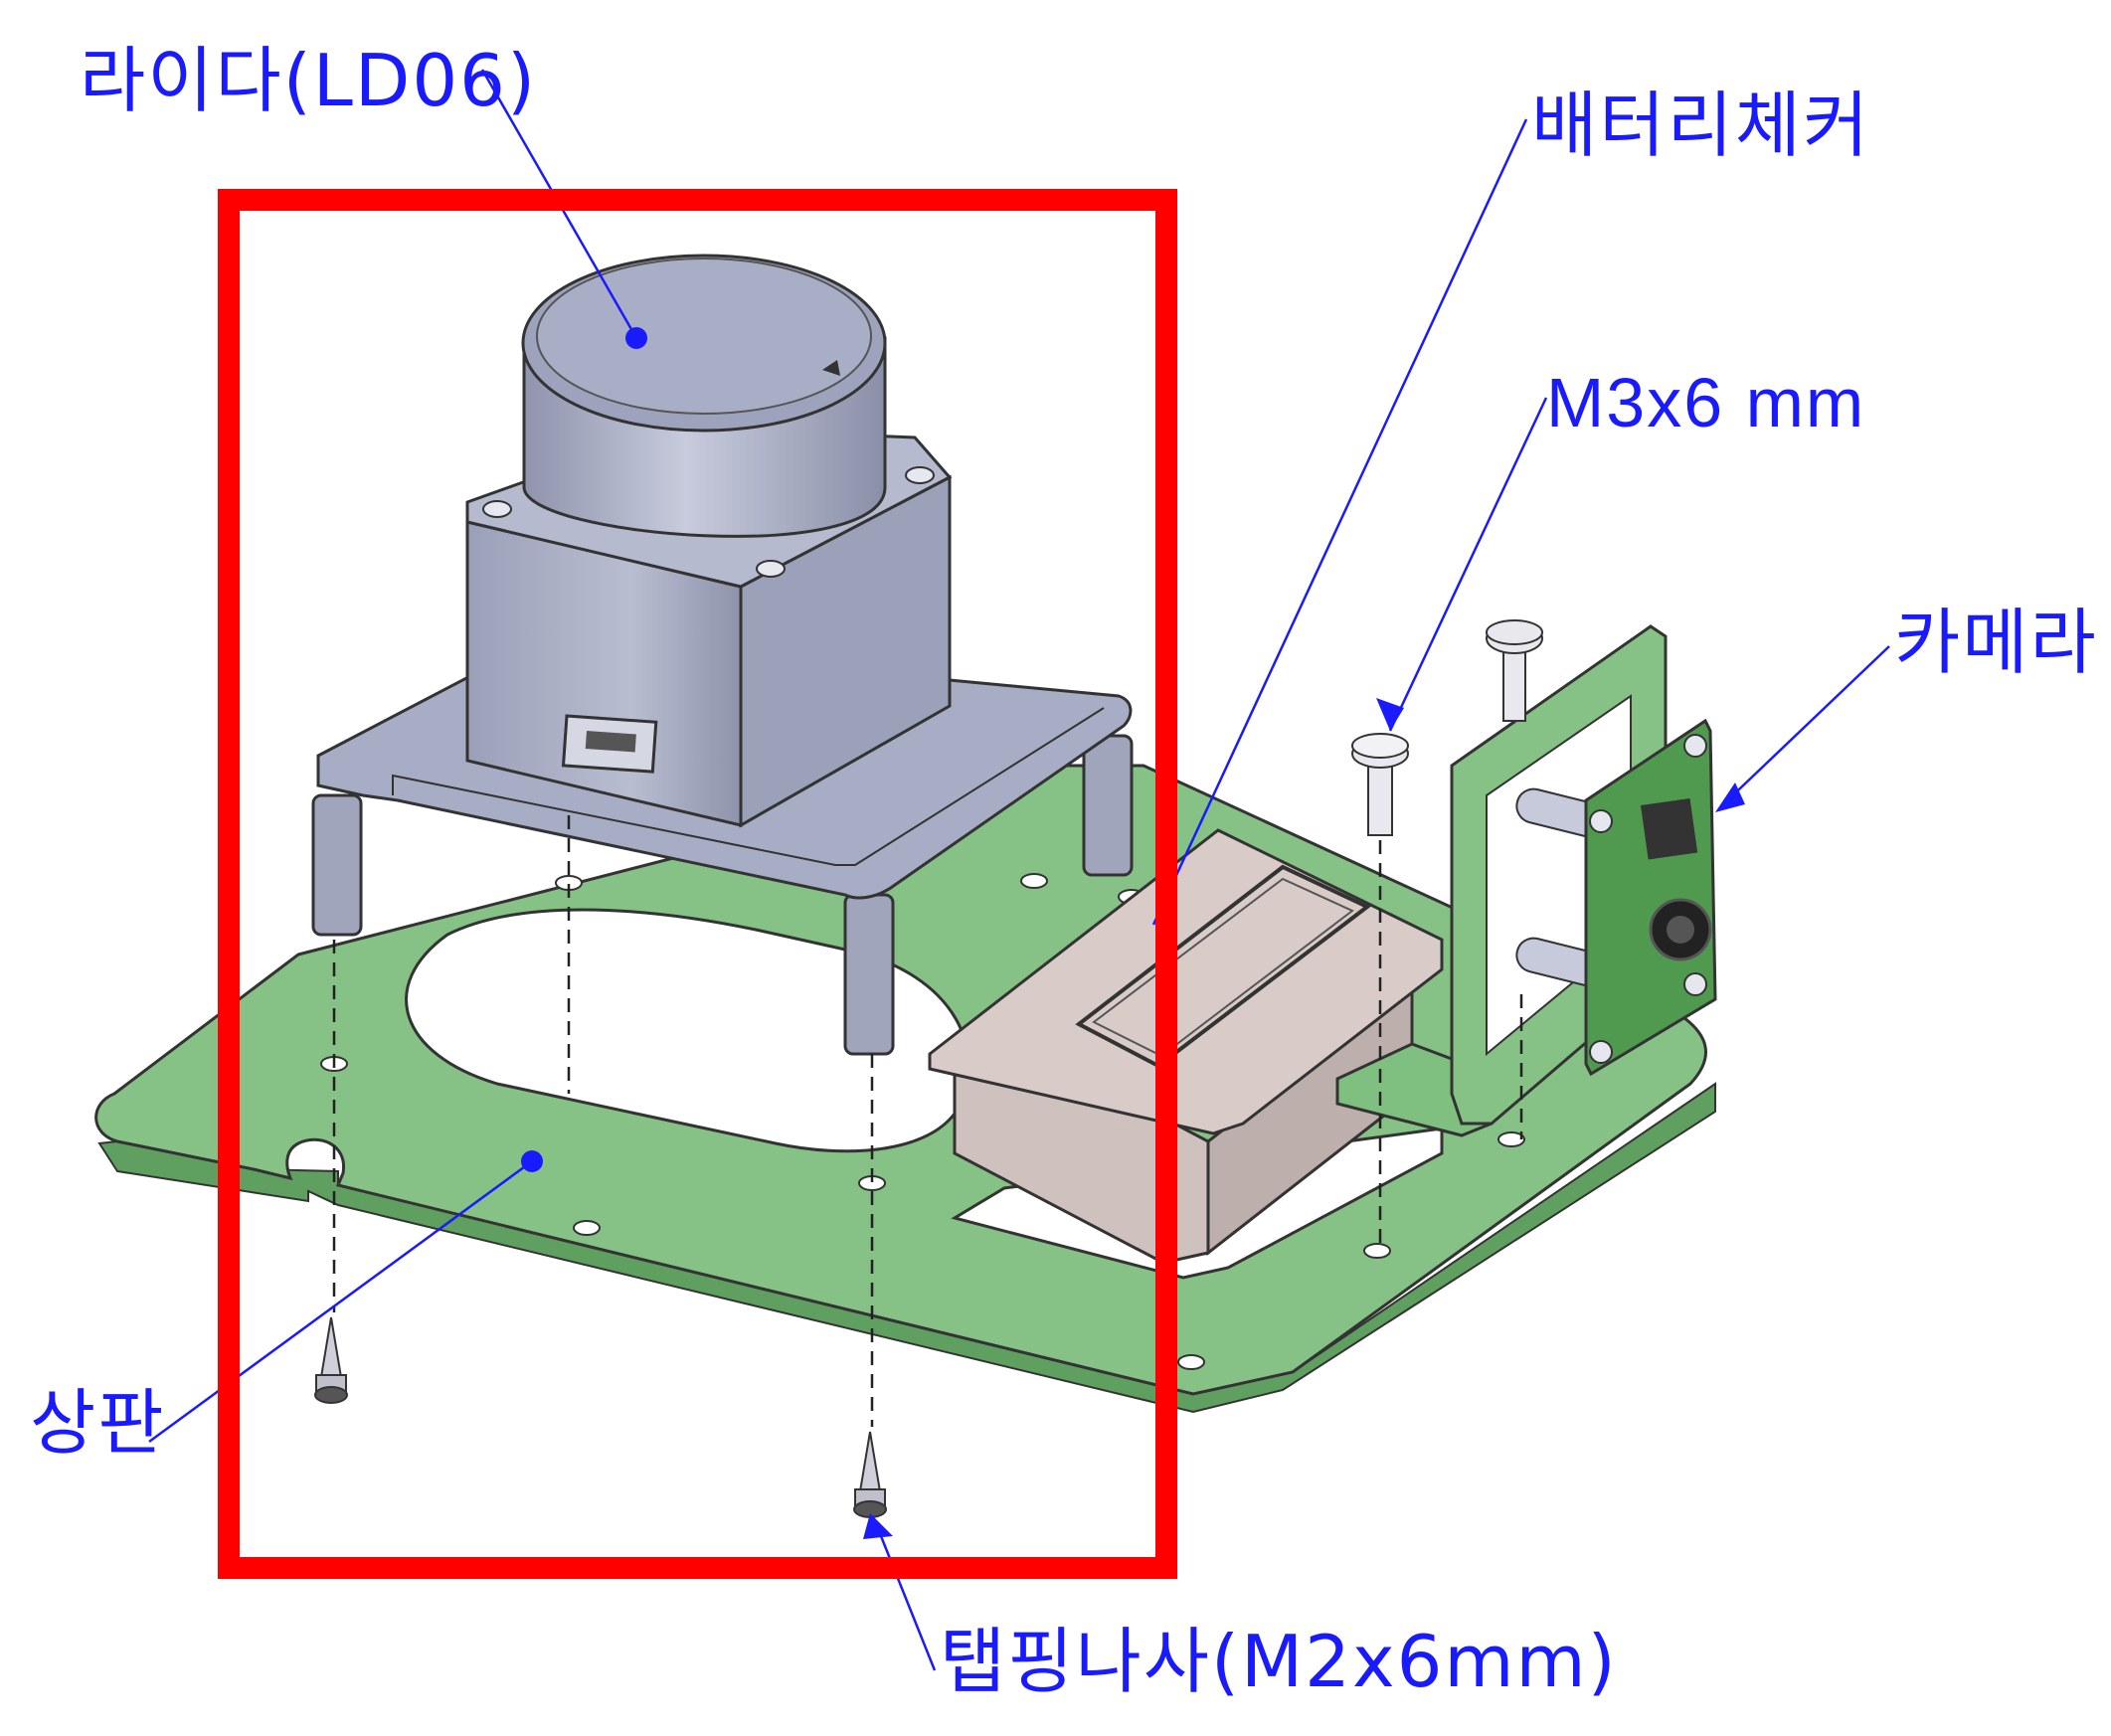  I want to click on tapping-screw-right, so click(870, 1474).